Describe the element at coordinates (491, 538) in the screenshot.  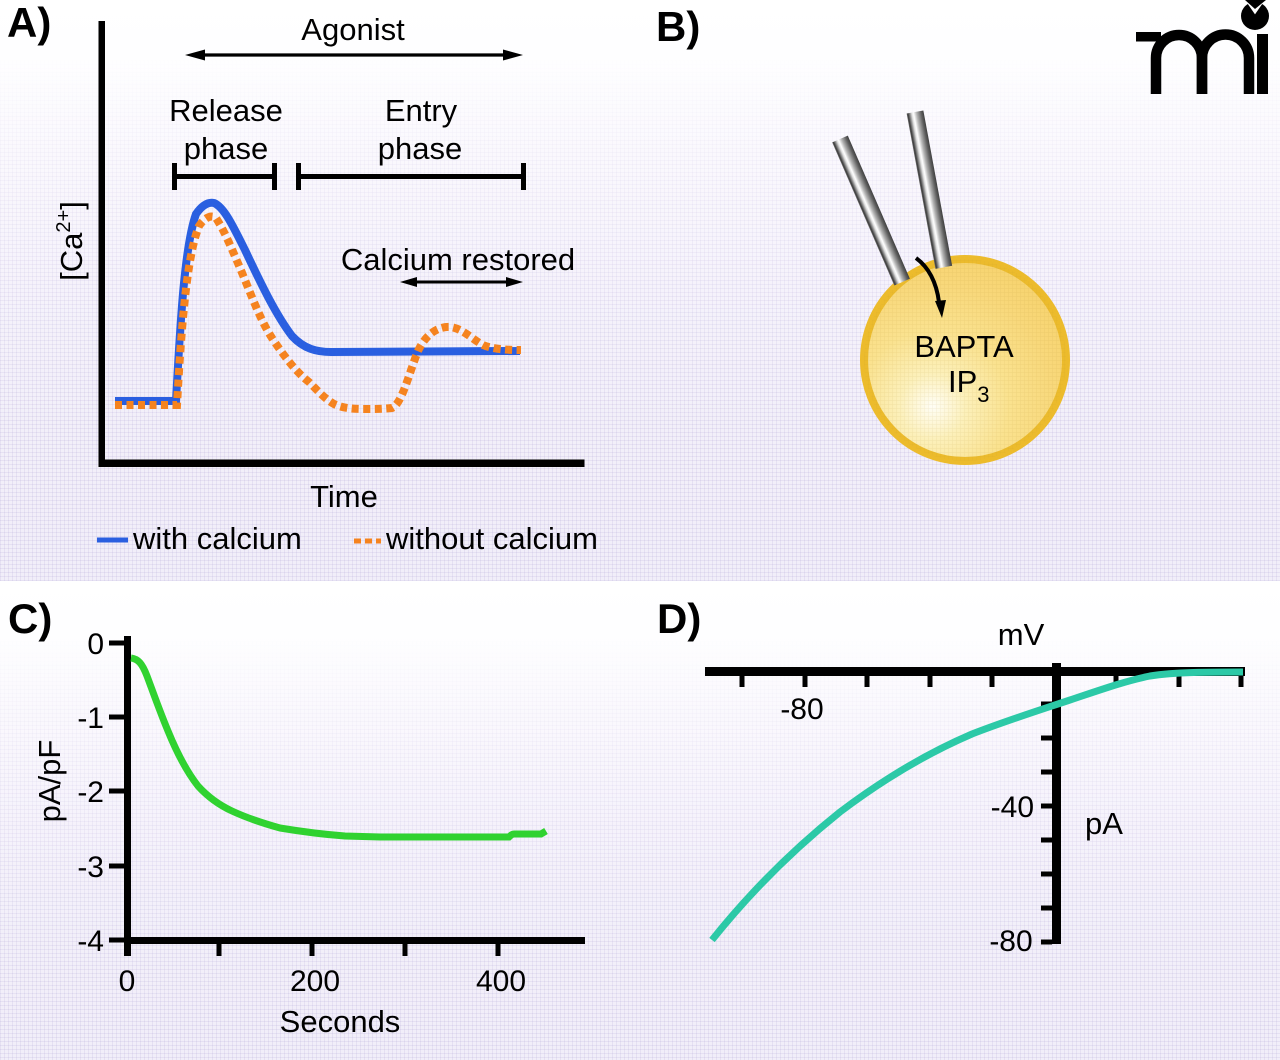
I see `svg-text: without calcium` at that location.